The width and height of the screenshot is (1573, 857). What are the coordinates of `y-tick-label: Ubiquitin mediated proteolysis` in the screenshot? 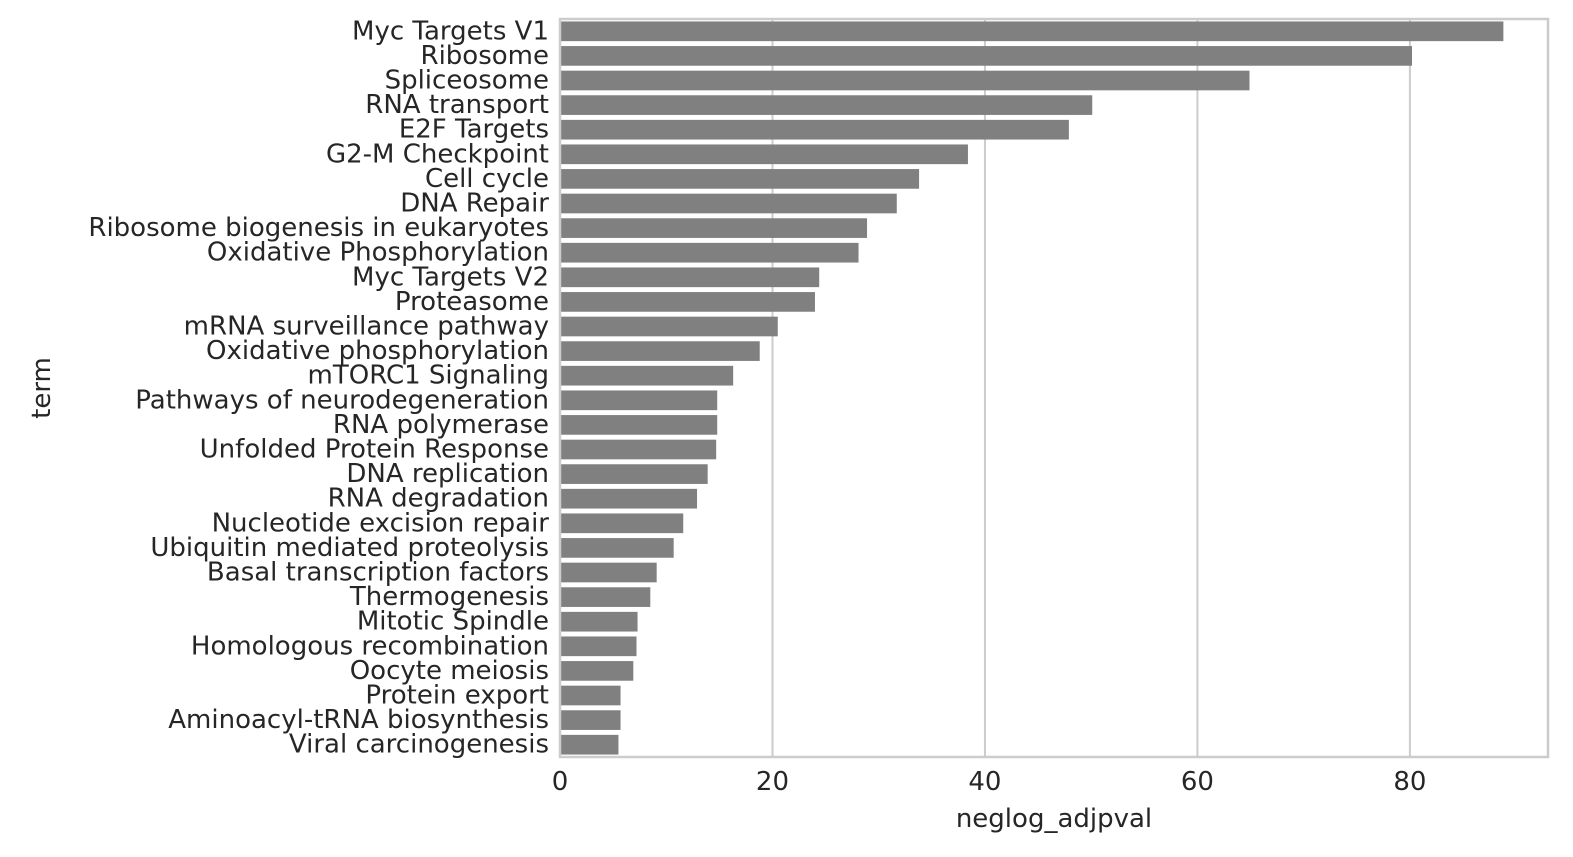 It's located at (349, 548).